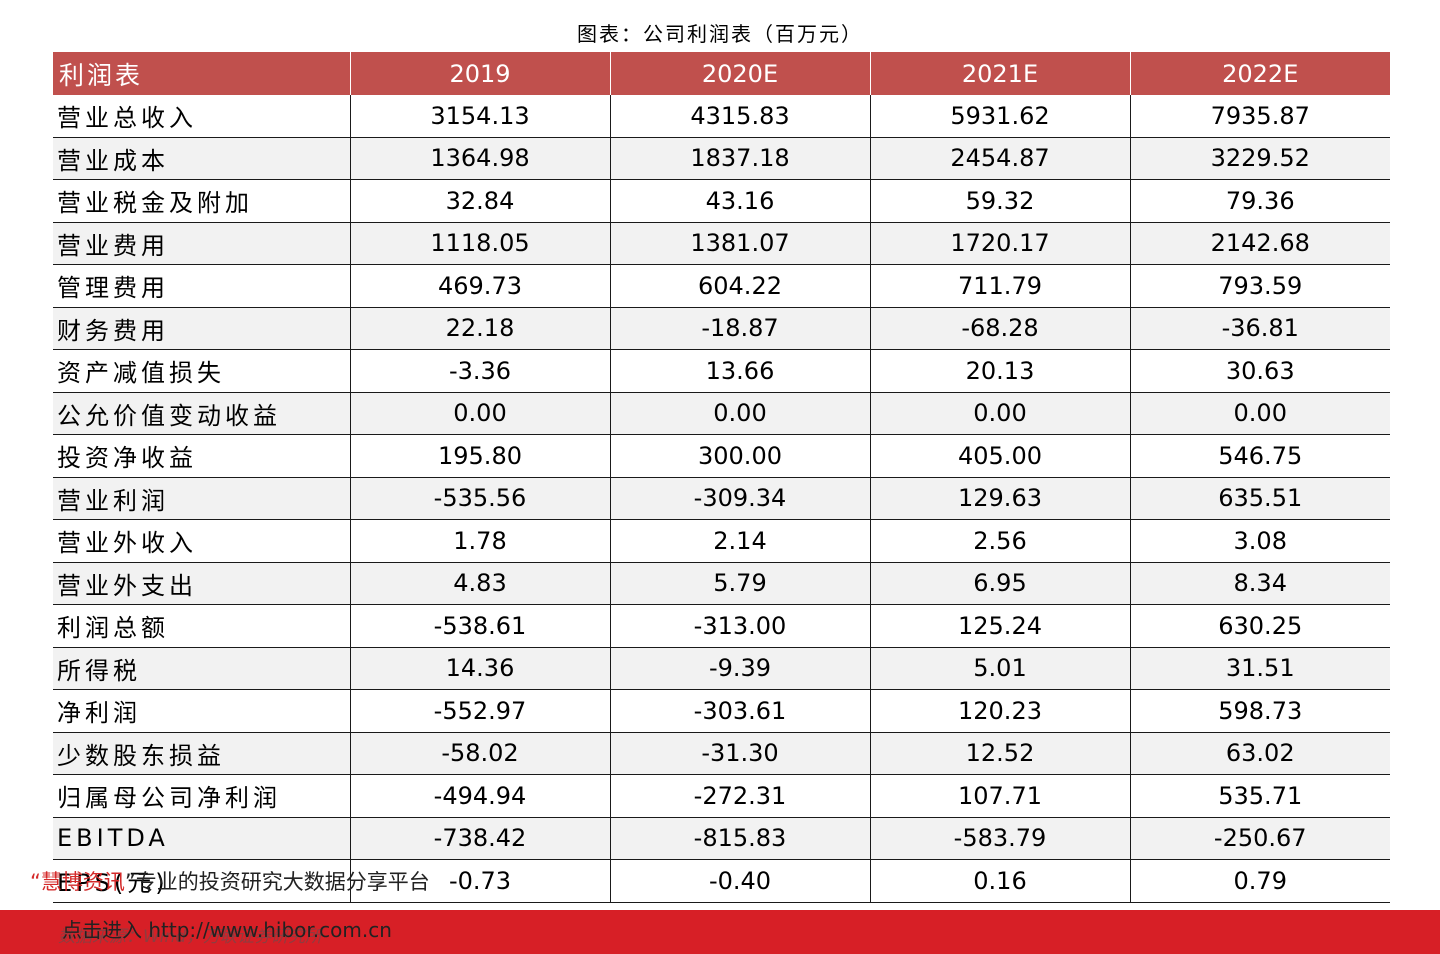 Image resolution: width=1440 pixels, height=954 pixels. What do you see at coordinates (739, 498) in the screenshot?
I see `value-cell: -309.34` at bounding box center [739, 498].